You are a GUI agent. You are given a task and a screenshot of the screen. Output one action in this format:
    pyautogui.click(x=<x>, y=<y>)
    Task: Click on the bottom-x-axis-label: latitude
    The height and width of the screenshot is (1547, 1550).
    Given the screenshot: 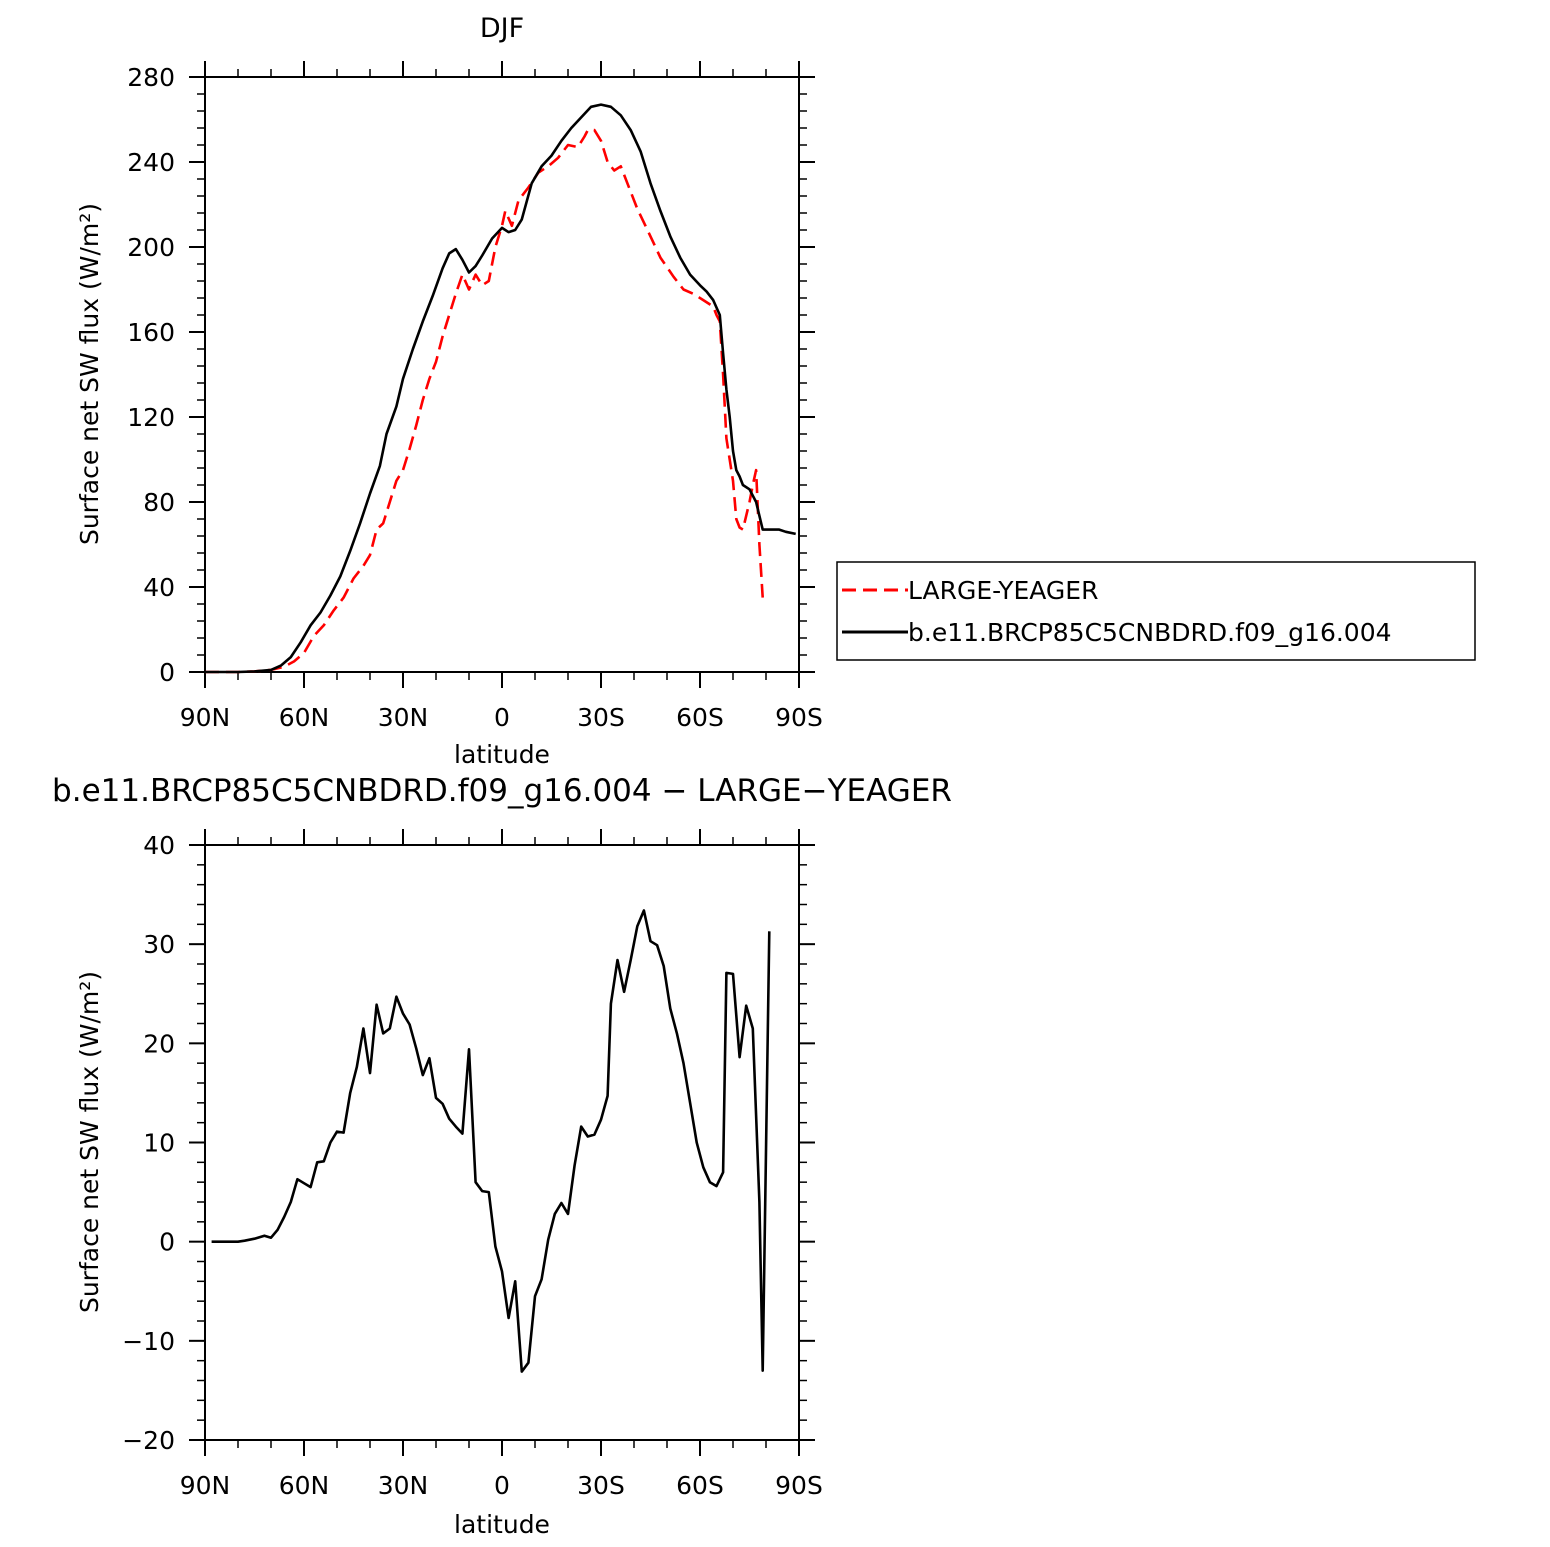 What is the action you would take?
    pyautogui.click(x=502, y=1524)
    